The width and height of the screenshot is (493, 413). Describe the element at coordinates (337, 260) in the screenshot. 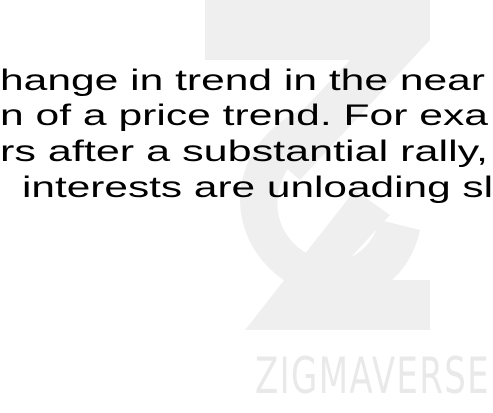

I see `logo-shape` at that location.